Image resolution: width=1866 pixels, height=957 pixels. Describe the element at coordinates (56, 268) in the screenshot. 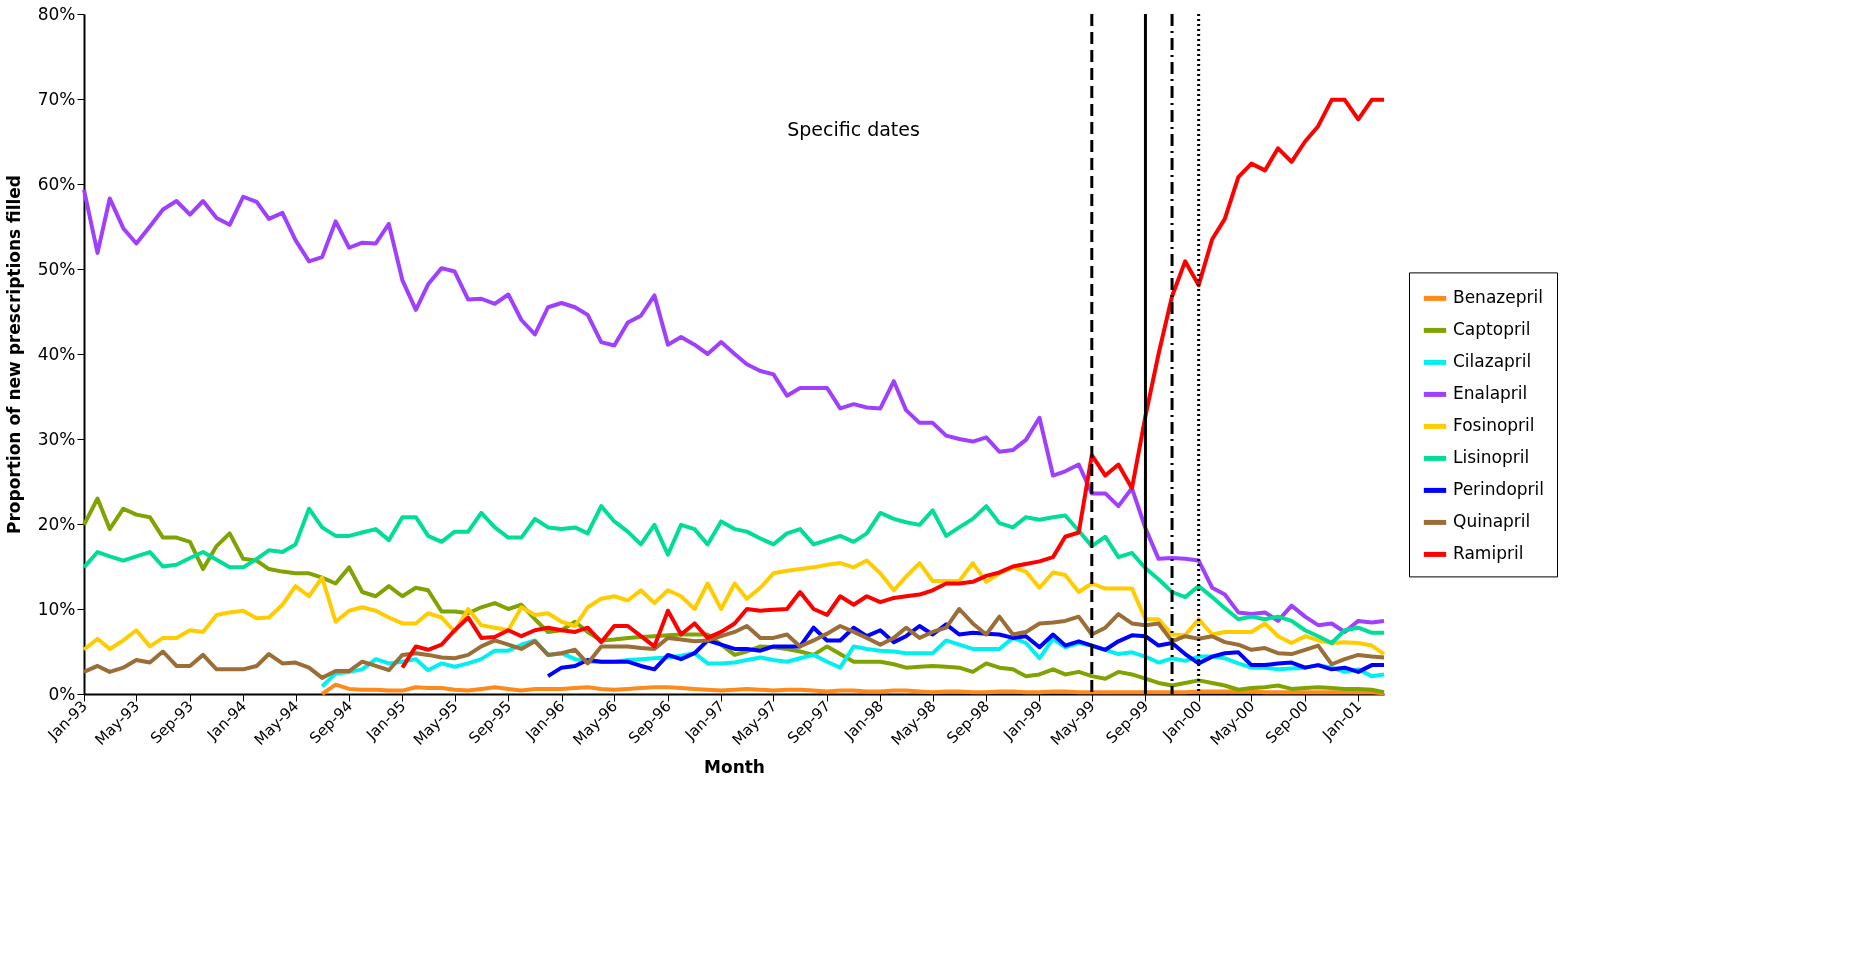

I see `y-tick-label: 50%` at that location.